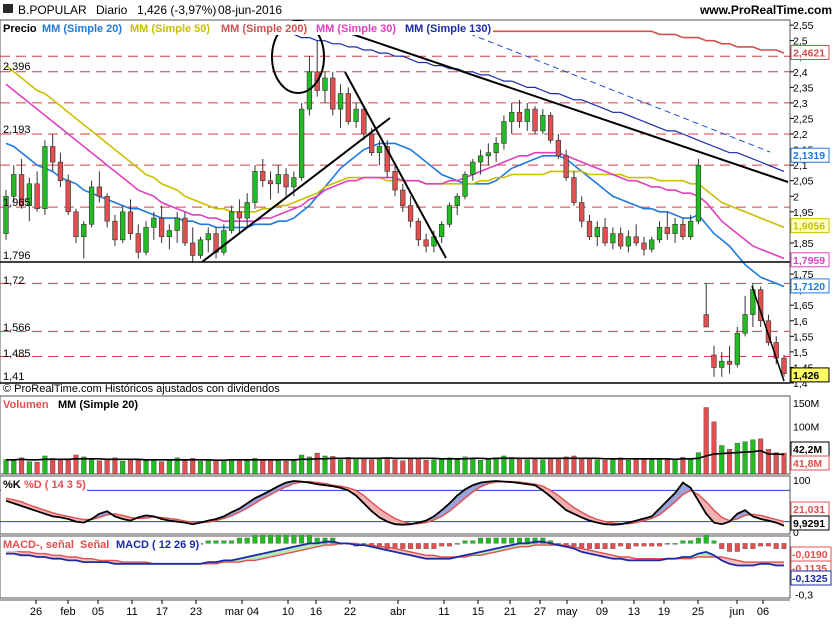 The image size is (835, 625). I want to click on macd-panel-frame, so click(395, 567).